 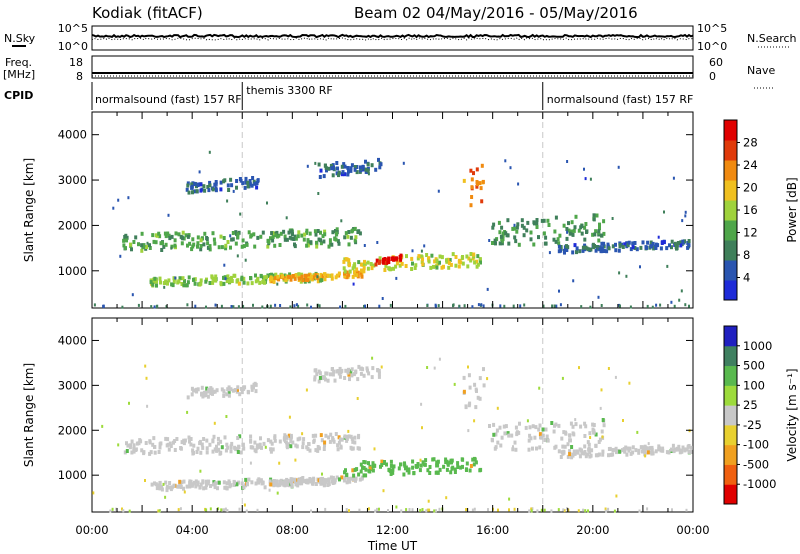 What do you see at coordinates (72, 430) in the screenshot?
I see `y-tick-label: 2000` at bounding box center [72, 430].